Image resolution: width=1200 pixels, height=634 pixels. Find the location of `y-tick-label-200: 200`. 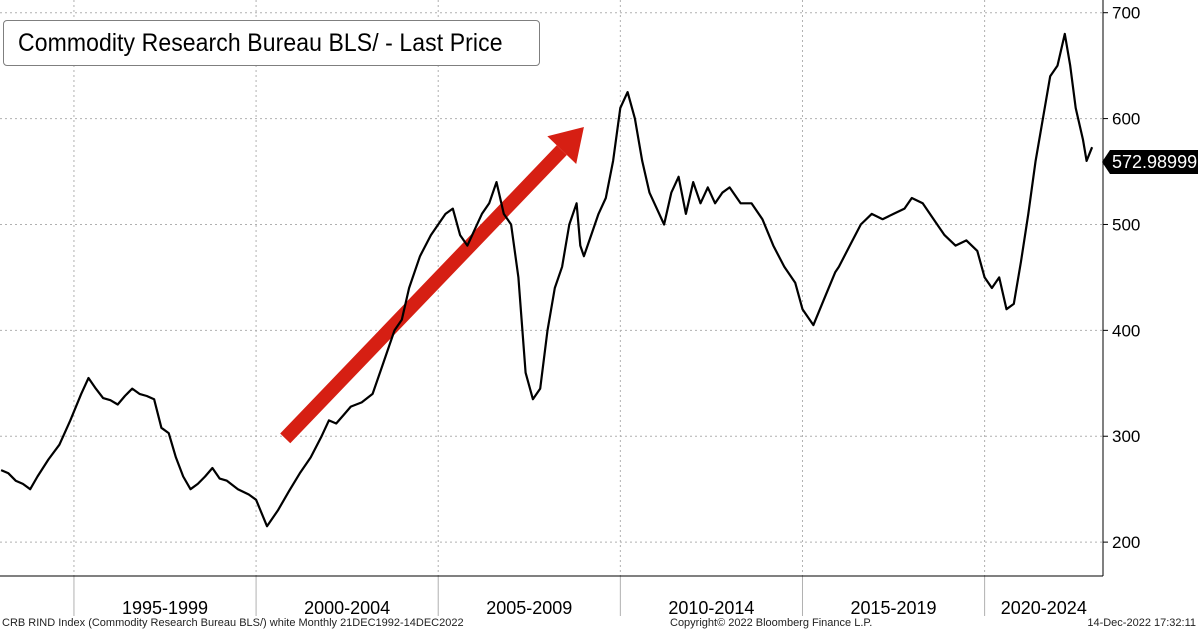

y-tick-label-200: 200 is located at coordinates (1126, 542).